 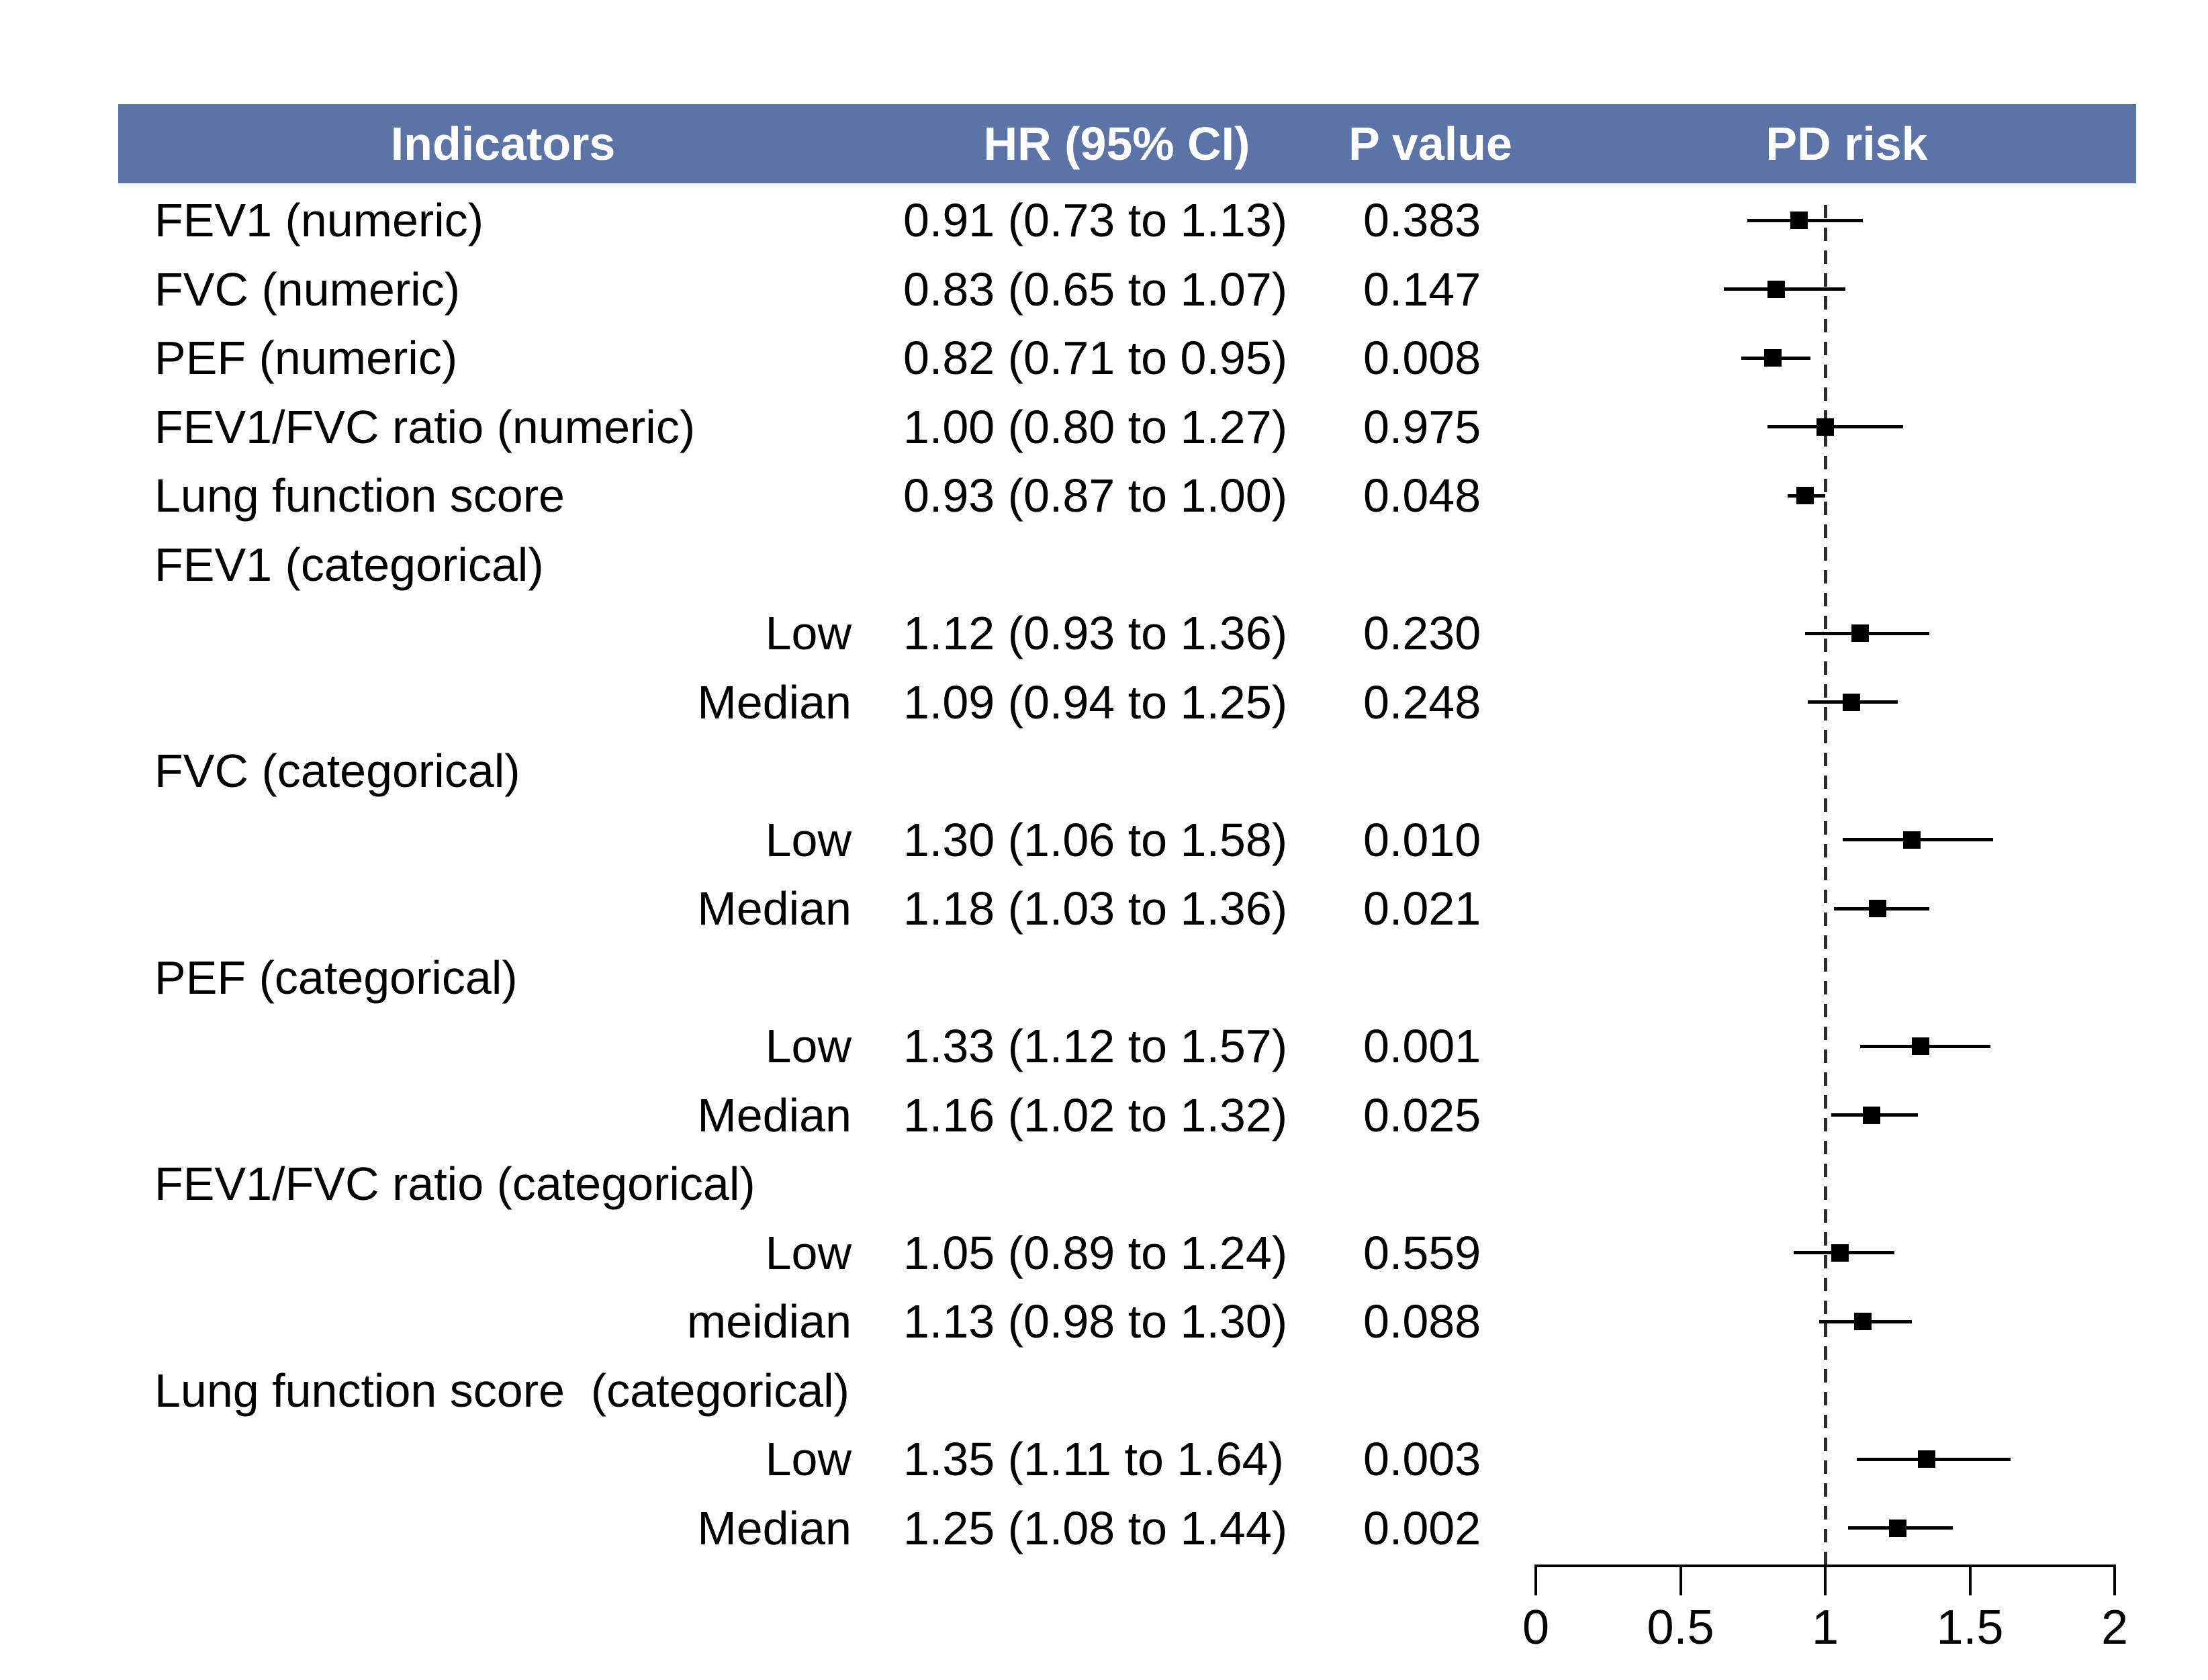 What do you see at coordinates (769, 1321) in the screenshot?
I see `subgroup-label: meidian` at bounding box center [769, 1321].